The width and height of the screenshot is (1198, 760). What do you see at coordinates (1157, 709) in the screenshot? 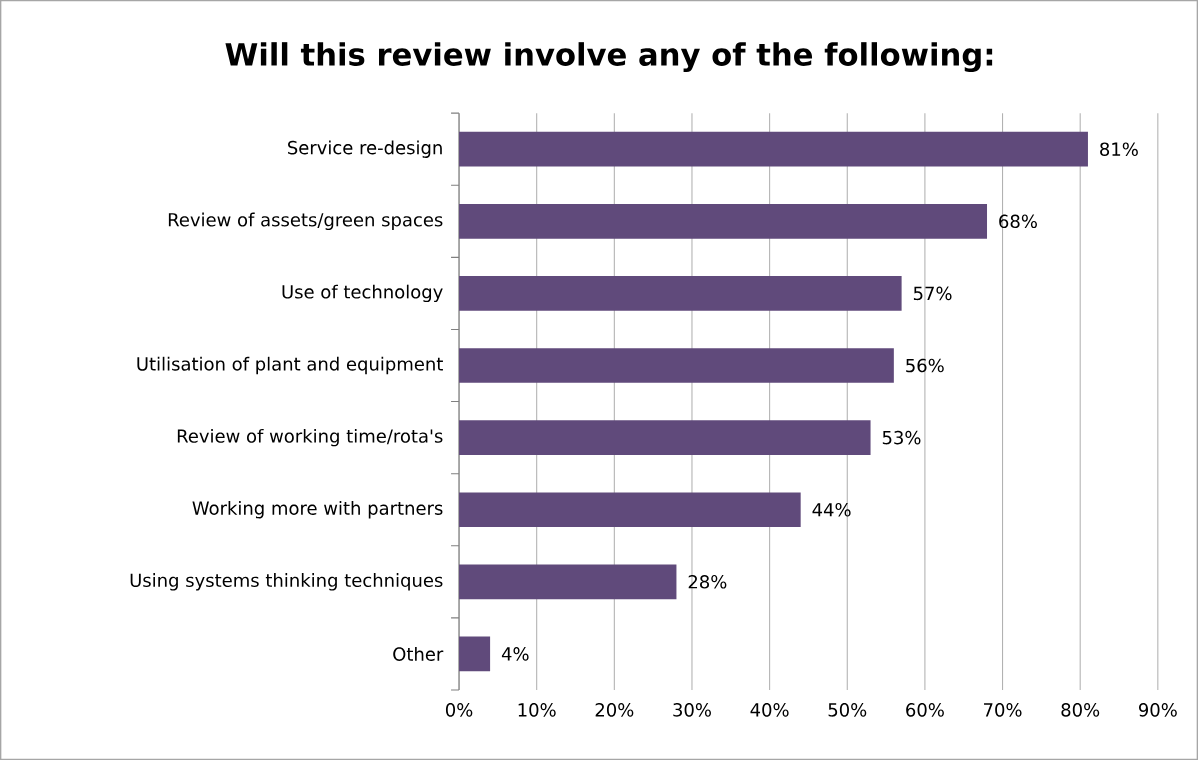
I see `x-tick-label: 90%` at bounding box center [1157, 709].